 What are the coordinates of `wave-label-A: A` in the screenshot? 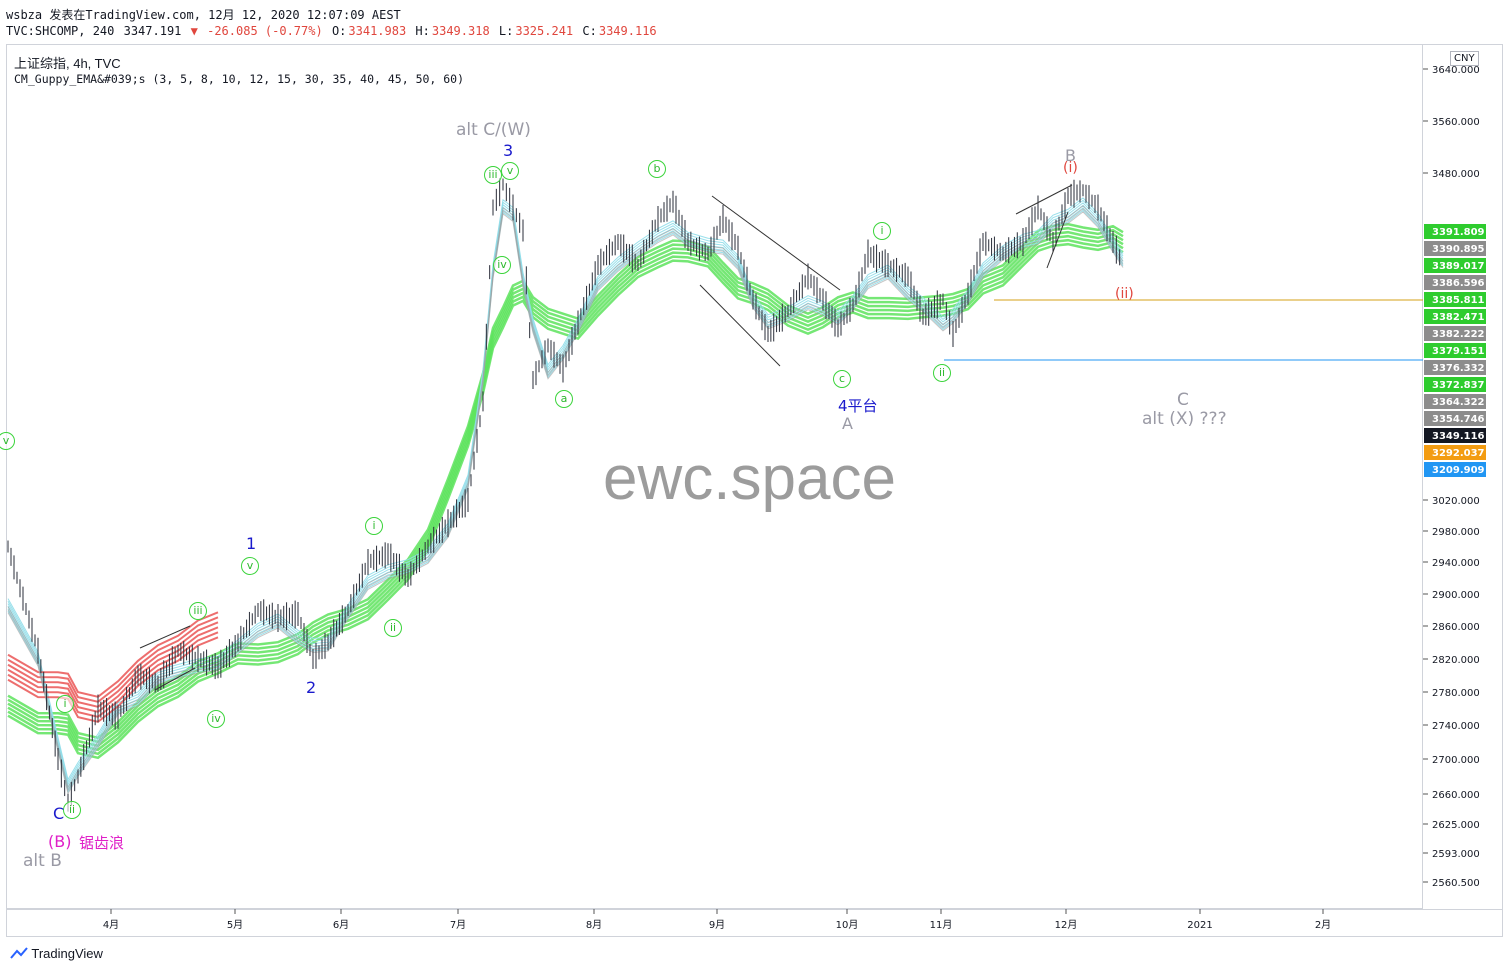 It's located at (847, 423).